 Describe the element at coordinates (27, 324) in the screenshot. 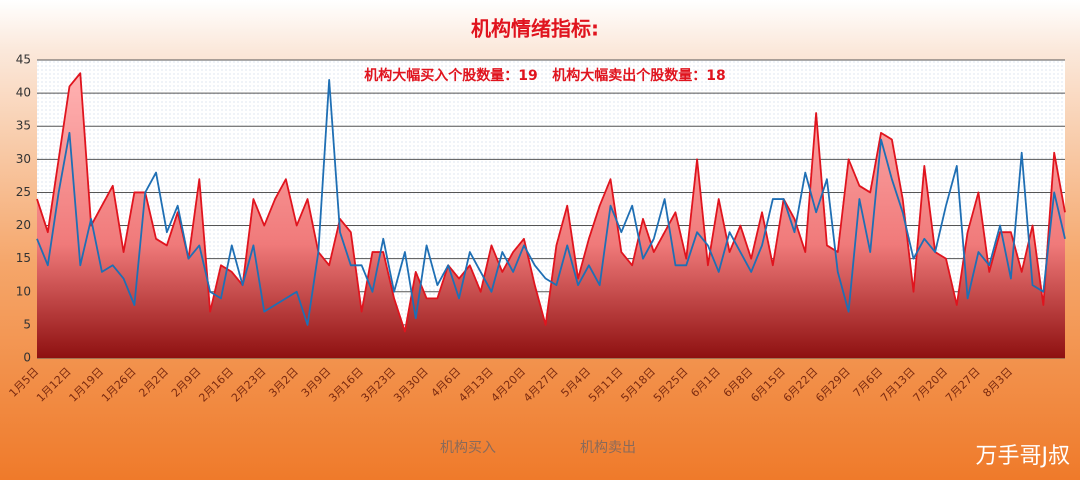

I see `y-tick-label: 5` at that location.